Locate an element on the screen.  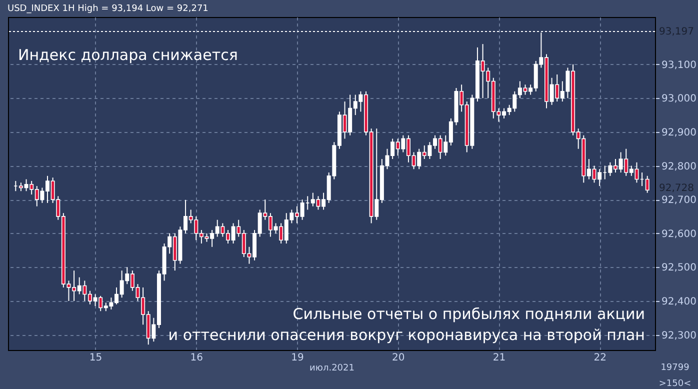
annotation: Сильные отчеты о прибылях подняли акции и оттеснили опасения вокруг коронавируса на второй план is located at coordinates (406, 324).